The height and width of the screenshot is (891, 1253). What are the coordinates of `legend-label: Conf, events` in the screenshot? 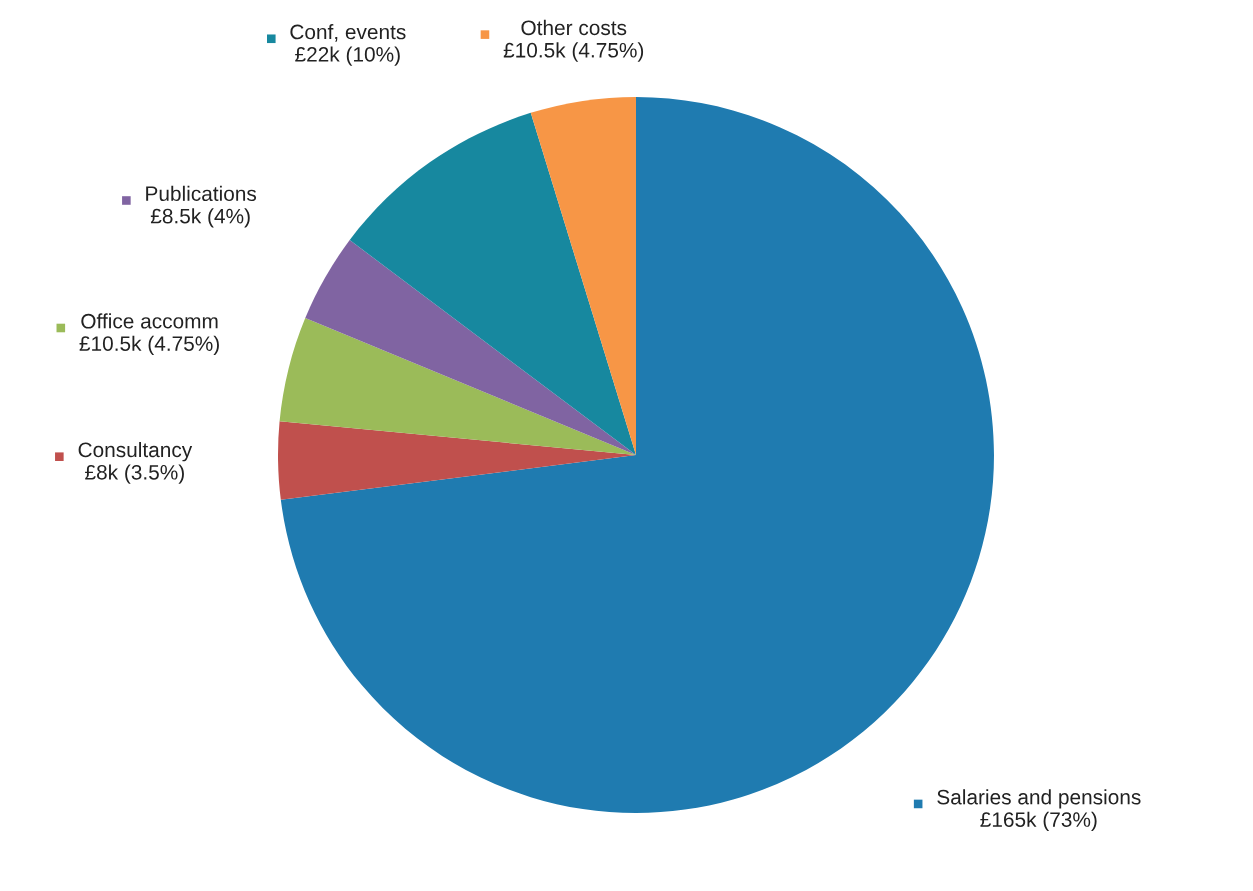 It's located at (348, 33).